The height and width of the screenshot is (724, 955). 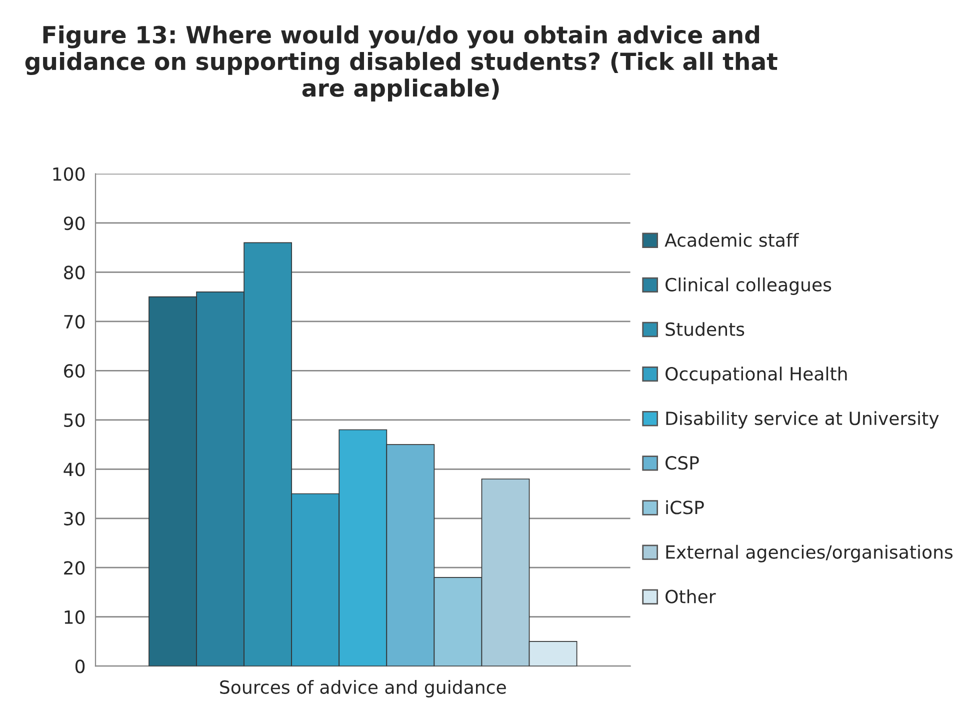 I want to click on legend-label: Academic staff, so click(x=732, y=239).